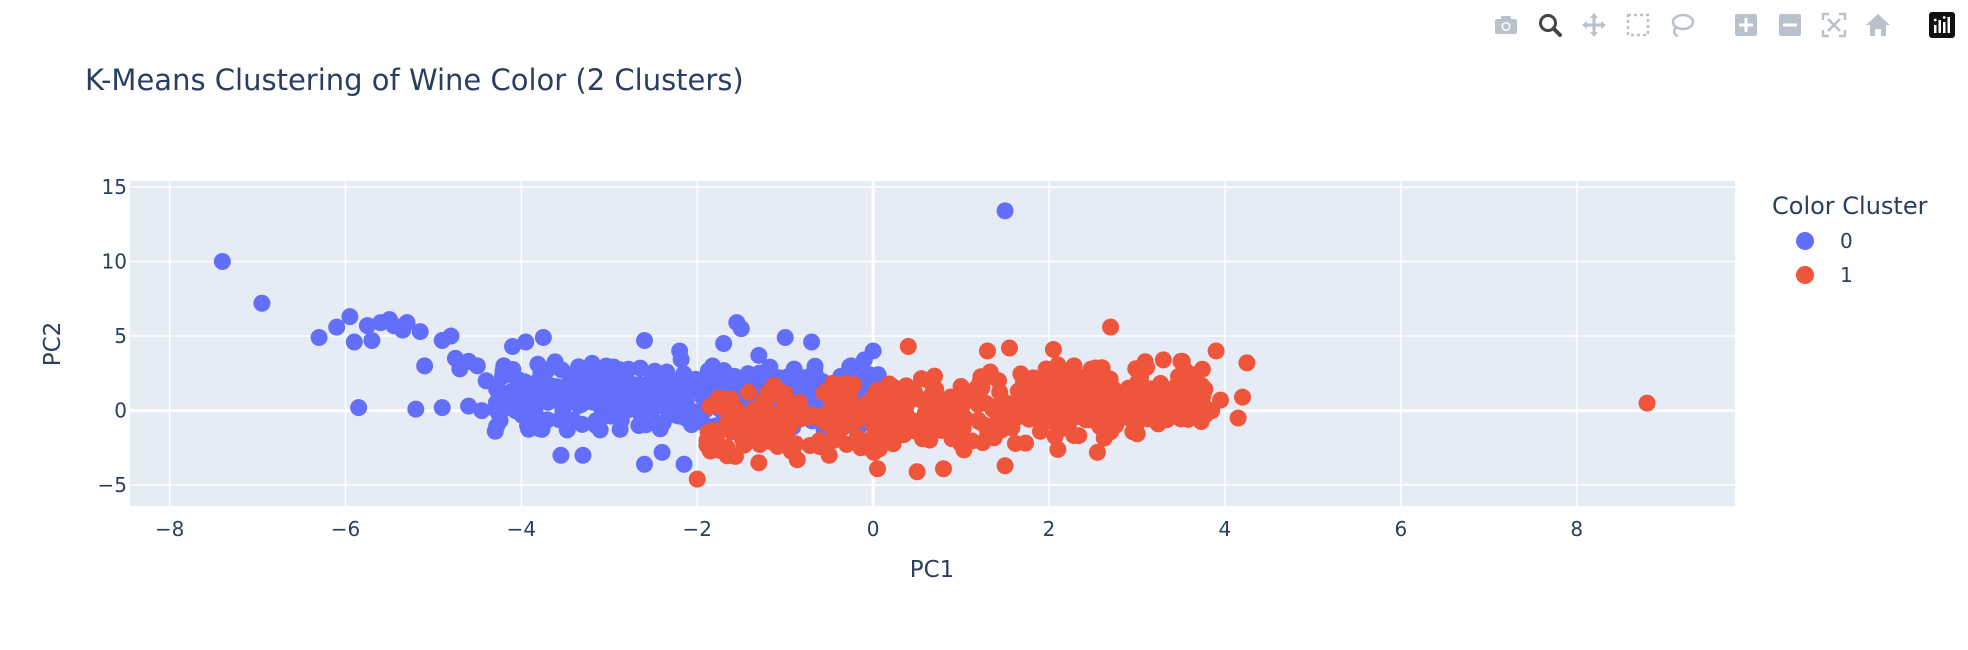 The width and height of the screenshot is (1968, 650). I want to click on reset-axes-button, so click(1878, 25).